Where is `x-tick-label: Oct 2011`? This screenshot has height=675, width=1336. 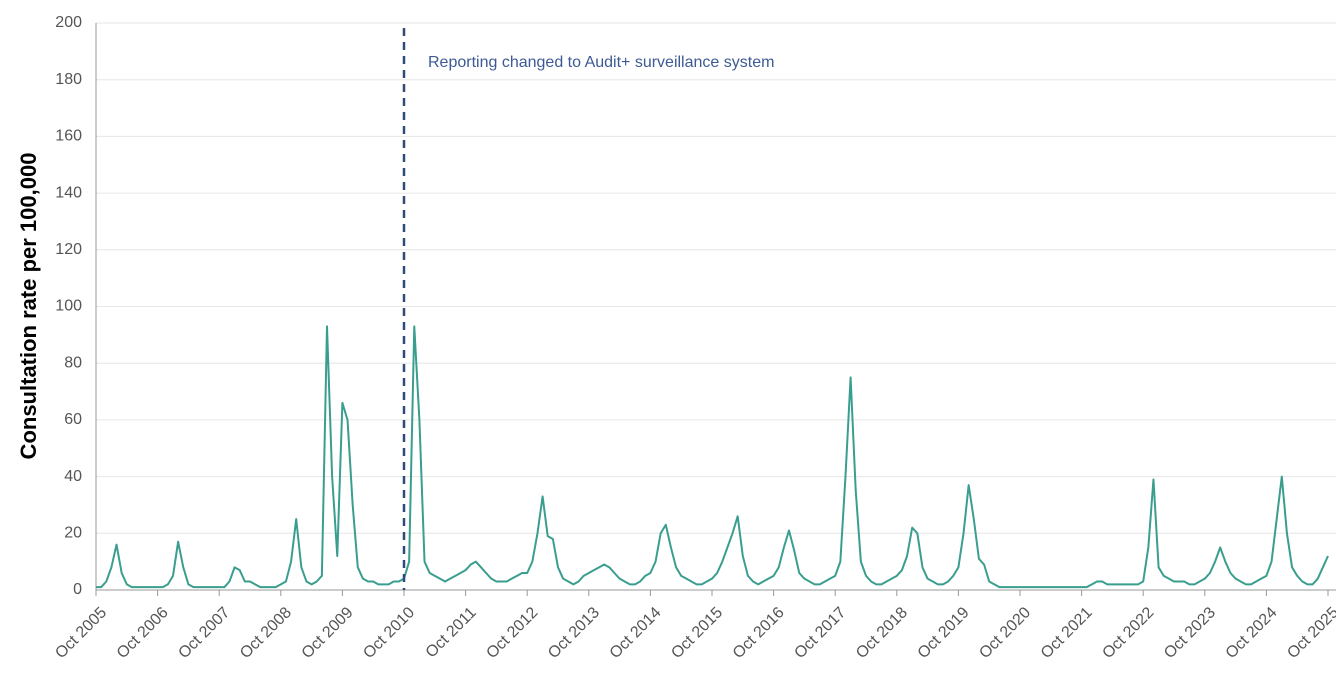 x-tick-label: Oct 2011 is located at coordinates (451, 632).